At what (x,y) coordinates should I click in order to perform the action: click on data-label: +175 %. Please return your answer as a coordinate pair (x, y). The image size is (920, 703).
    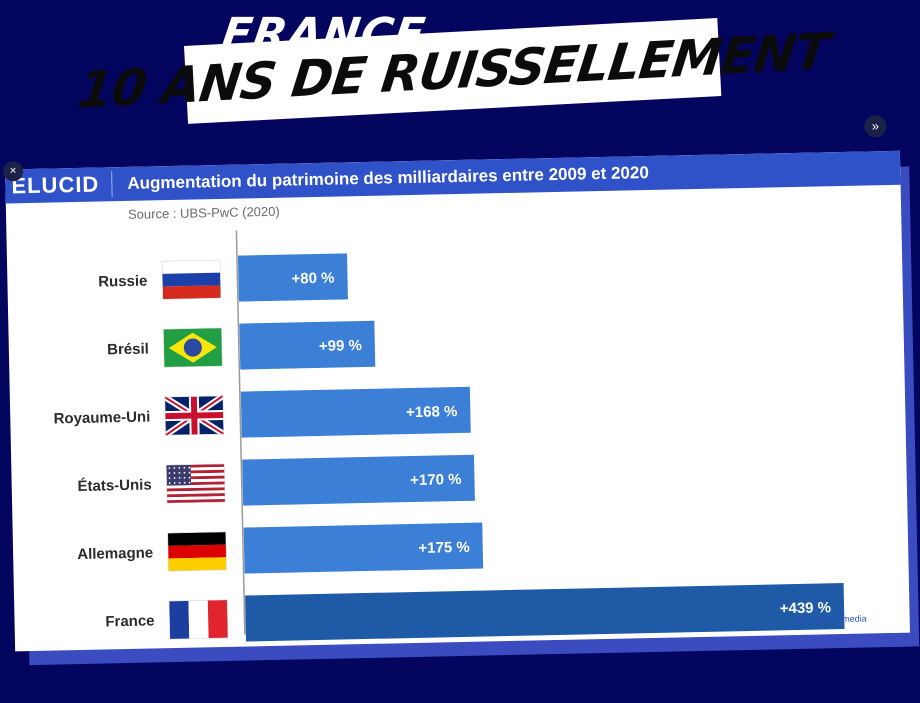
    Looking at the image, I should click on (444, 548).